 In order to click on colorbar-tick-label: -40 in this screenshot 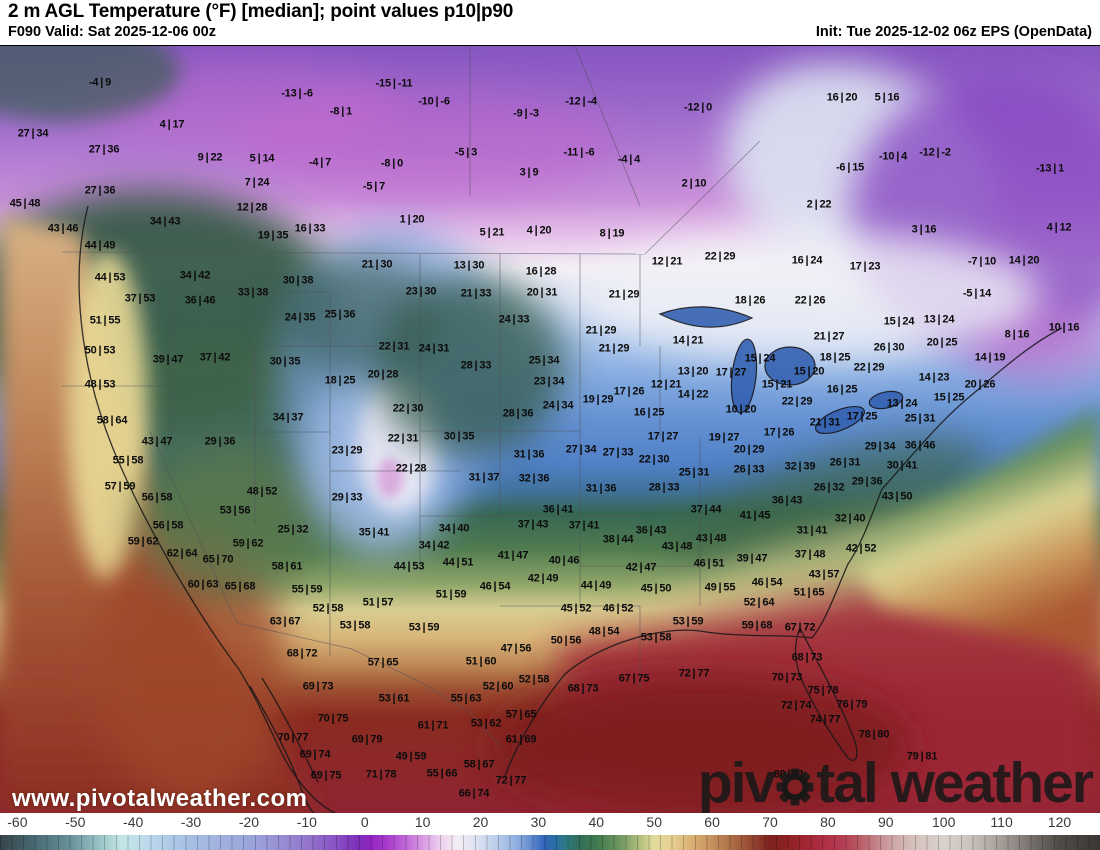, I will do `click(133, 822)`.